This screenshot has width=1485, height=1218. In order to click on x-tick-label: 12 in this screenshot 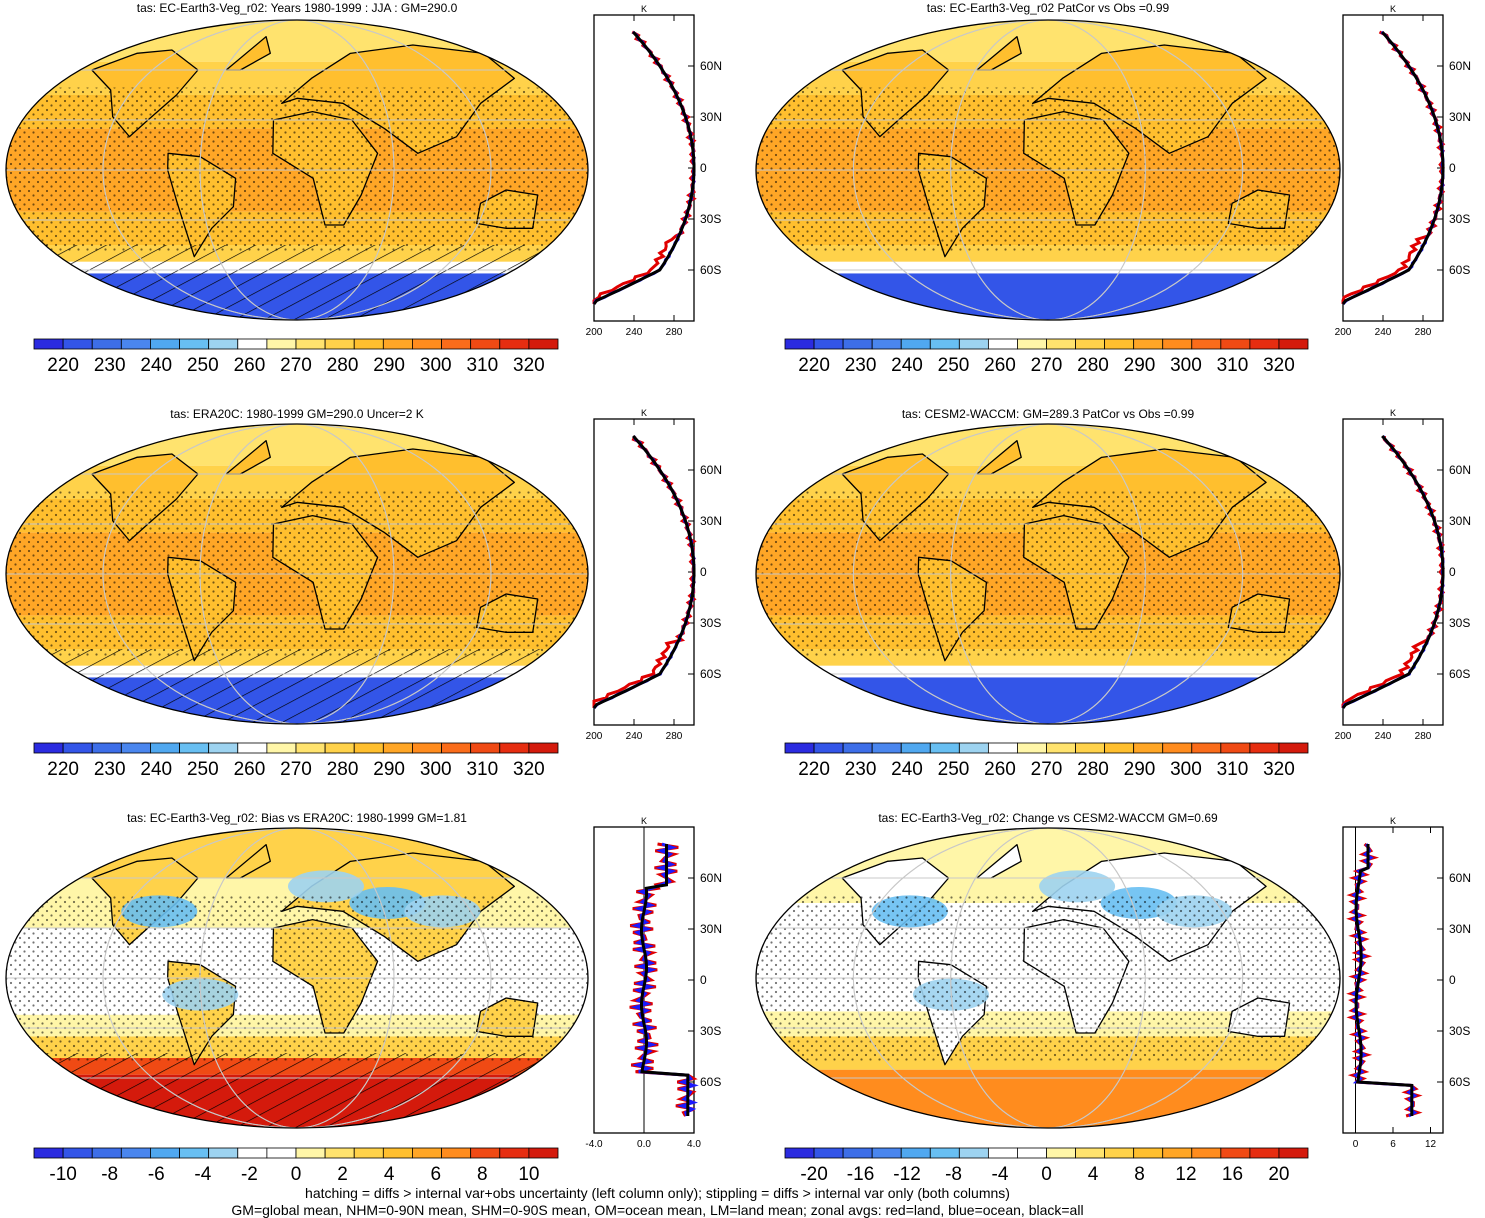, I will do `click(1431, 1144)`.